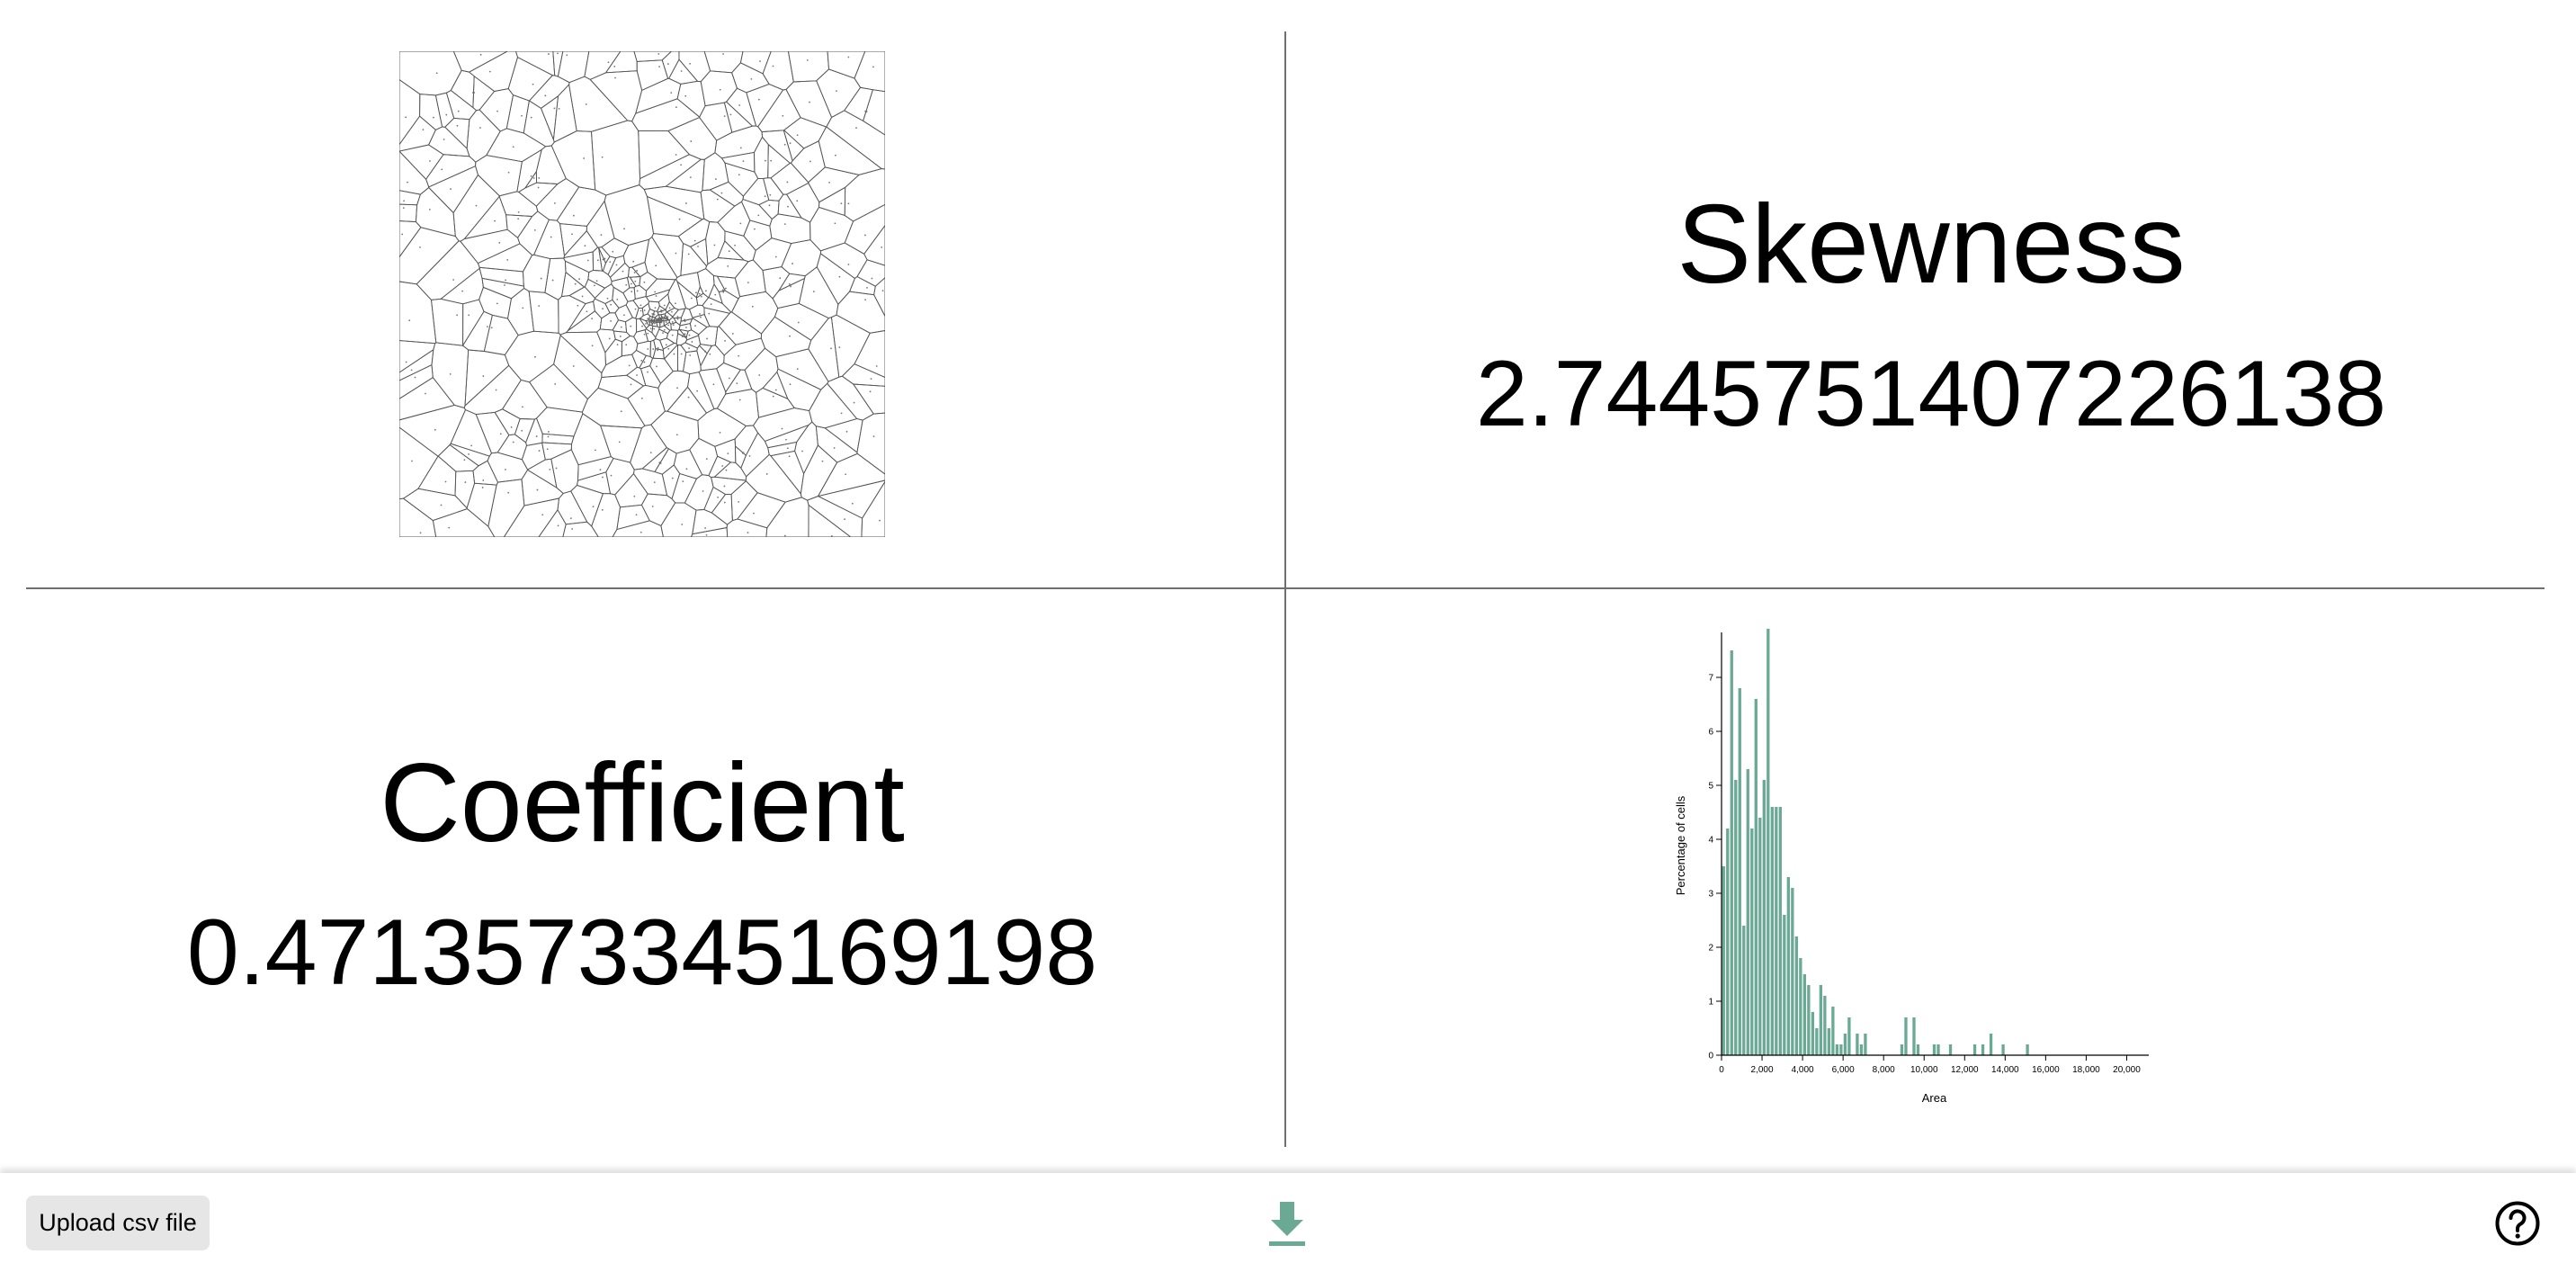 This screenshot has width=2576, height=1263. I want to click on help-question-icon, so click(2517, 1223).